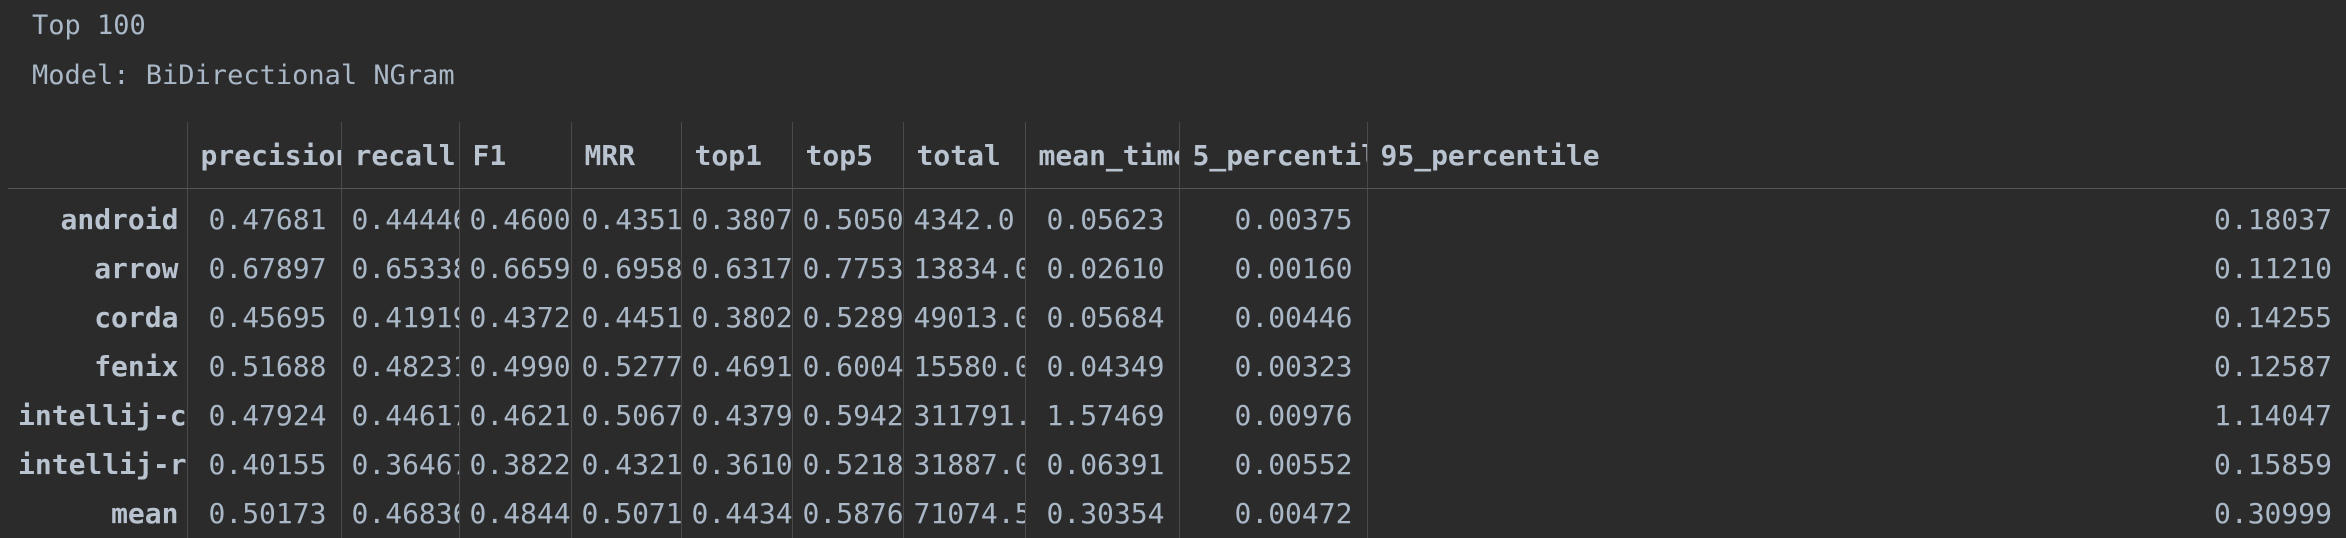 The image size is (2346, 538). I want to click on table-cell: 0.46006, so click(515, 217).